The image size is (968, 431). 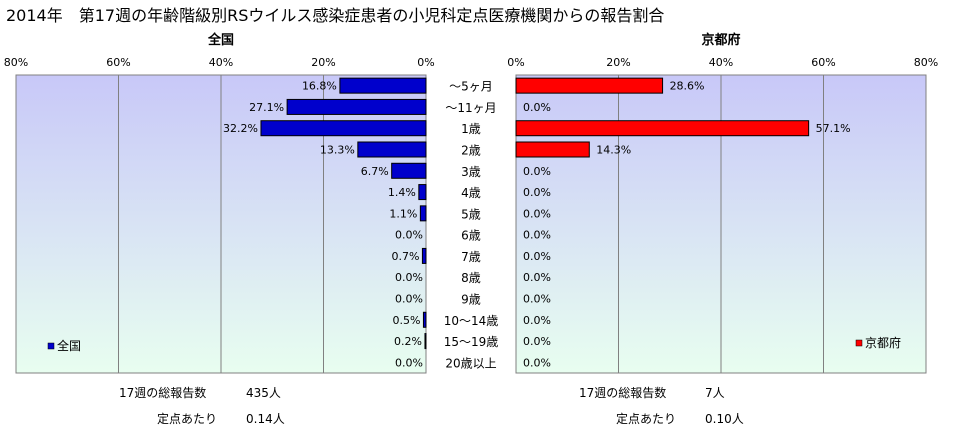 I want to click on category-label: 7歳, so click(x=471, y=257).